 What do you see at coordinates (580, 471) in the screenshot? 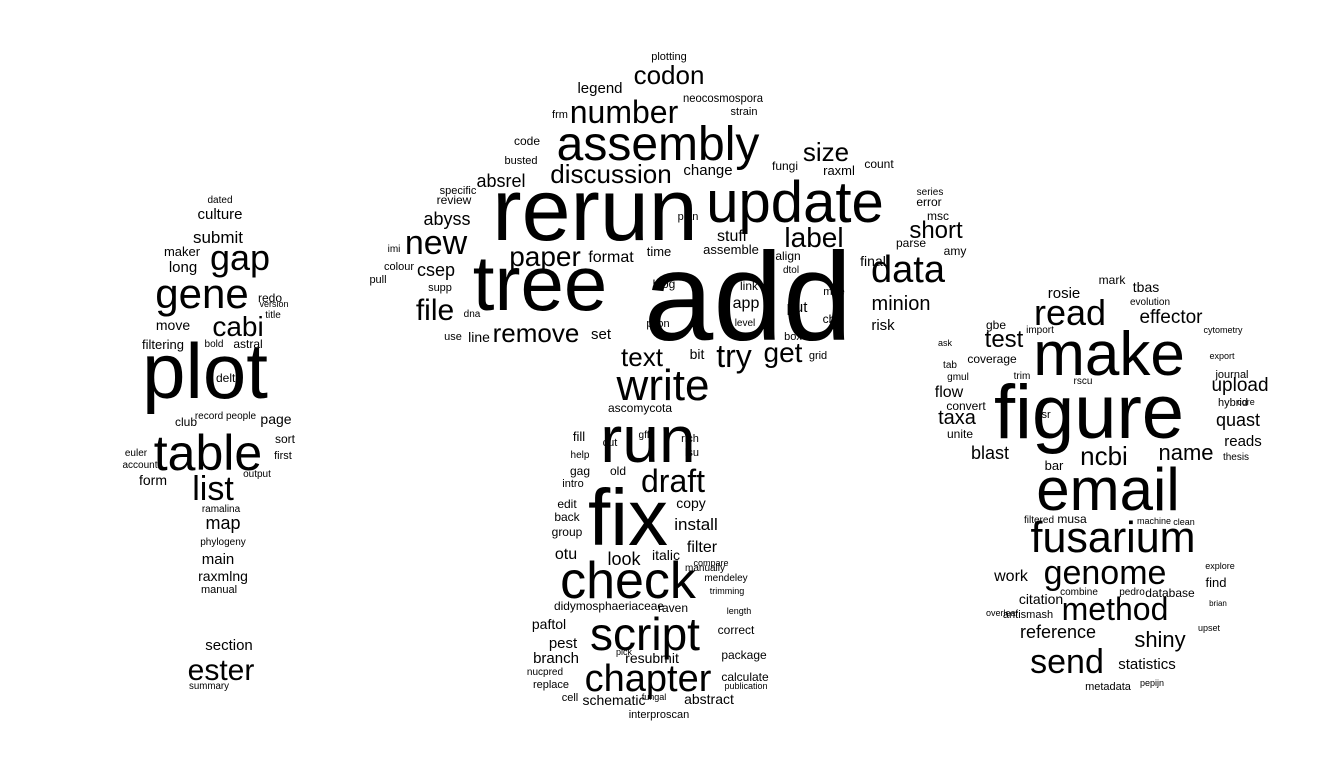
I see `word-gag: gag` at bounding box center [580, 471].